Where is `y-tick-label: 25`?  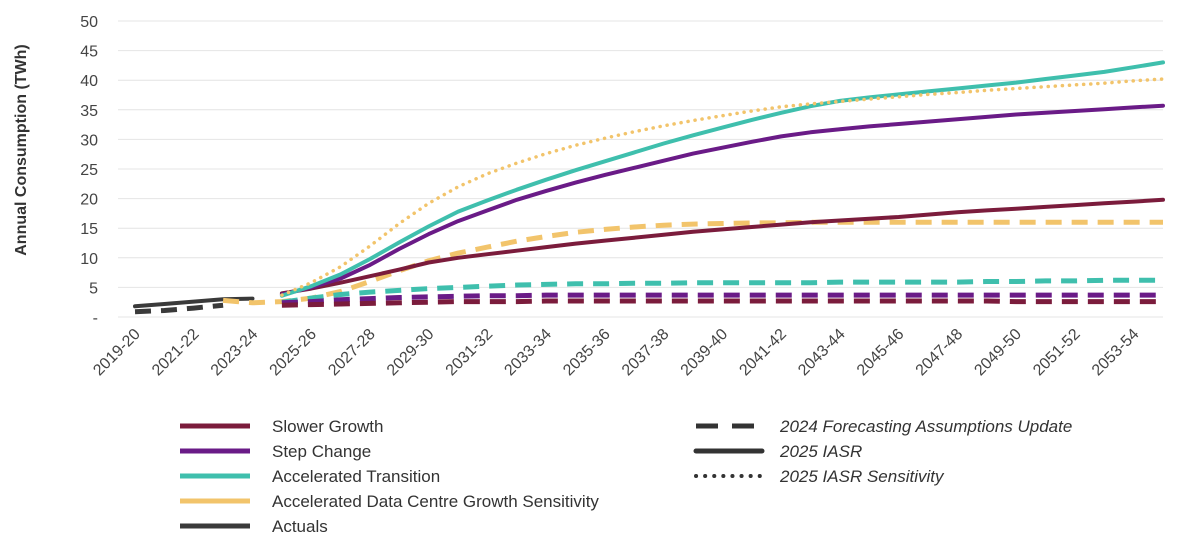 y-tick-label: 25 is located at coordinates (89, 170).